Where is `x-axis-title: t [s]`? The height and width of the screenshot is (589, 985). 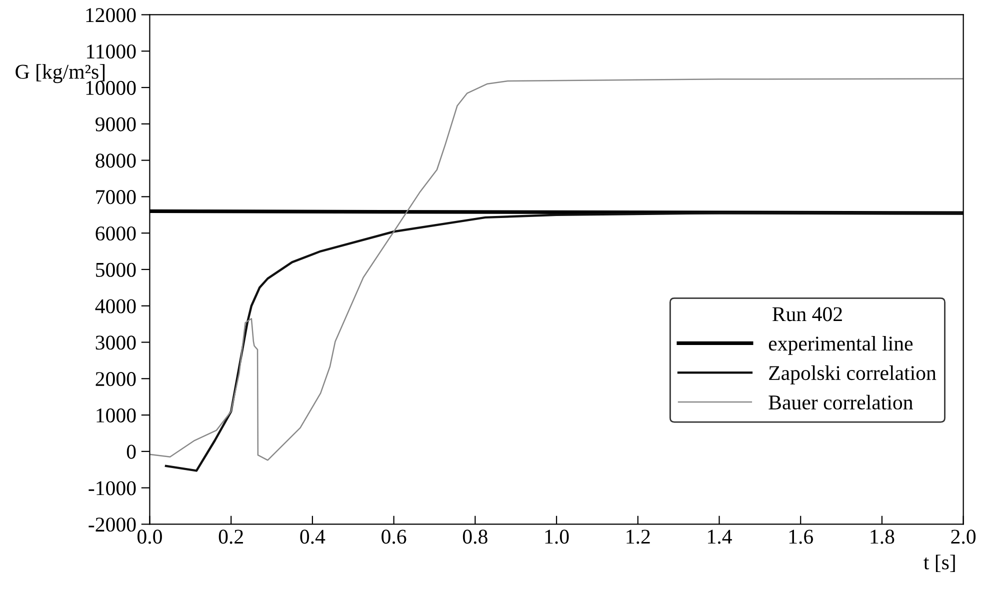
x-axis-title: t [s] is located at coordinates (939, 563).